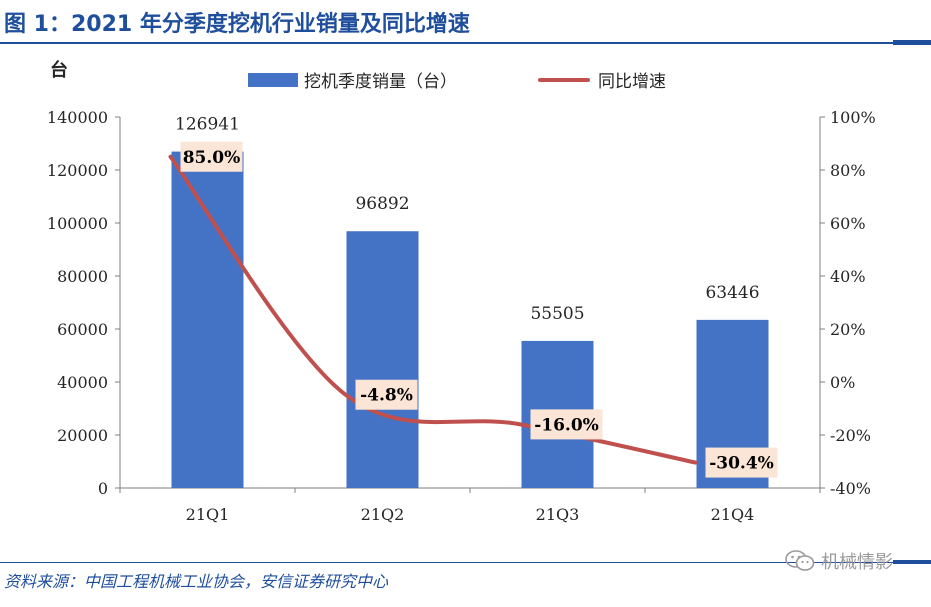  What do you see at coordinates (380, 82) in the screenshot?
I see `legend-bar-label: 挖机季度销量（台）` at bounding box center [380, 82].